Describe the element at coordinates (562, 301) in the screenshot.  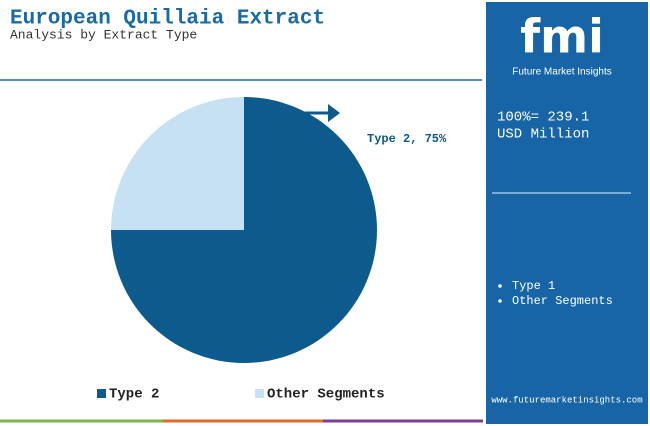
I see `segment-item: Other Segments` at that location.